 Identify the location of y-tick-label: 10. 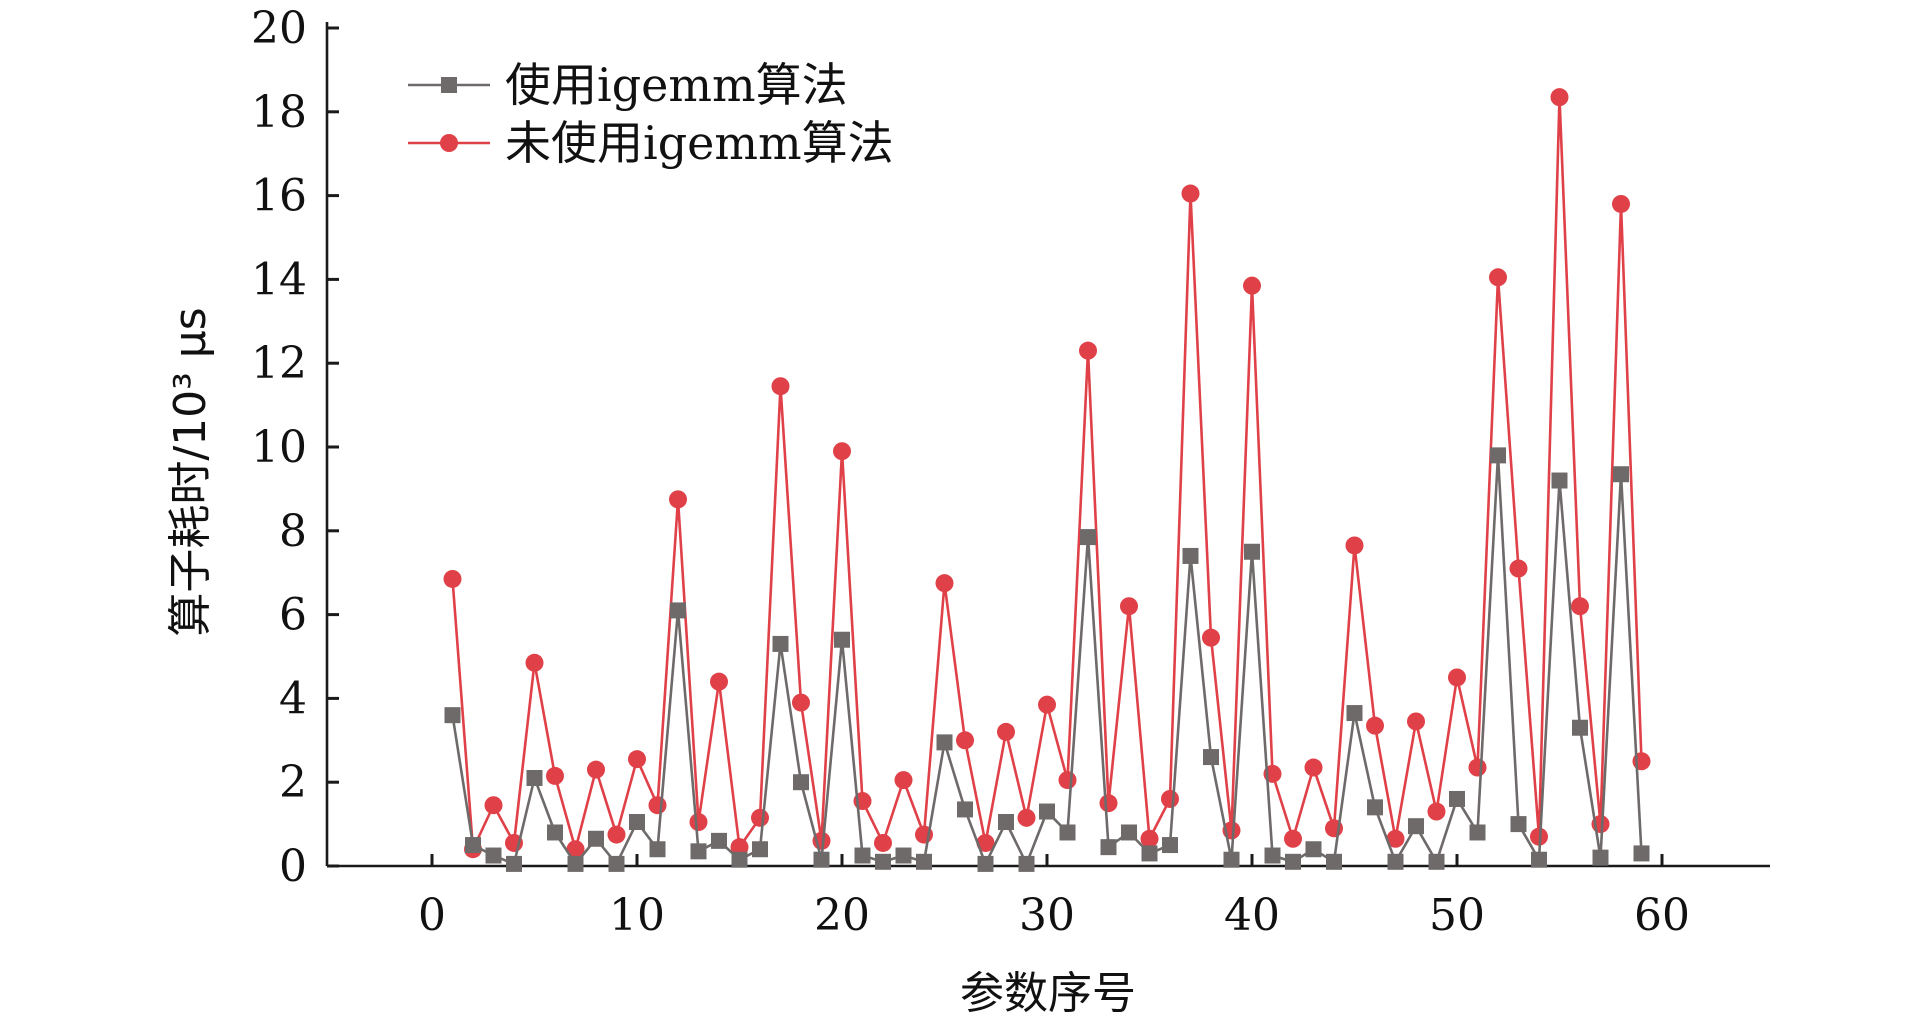
(279, 447).